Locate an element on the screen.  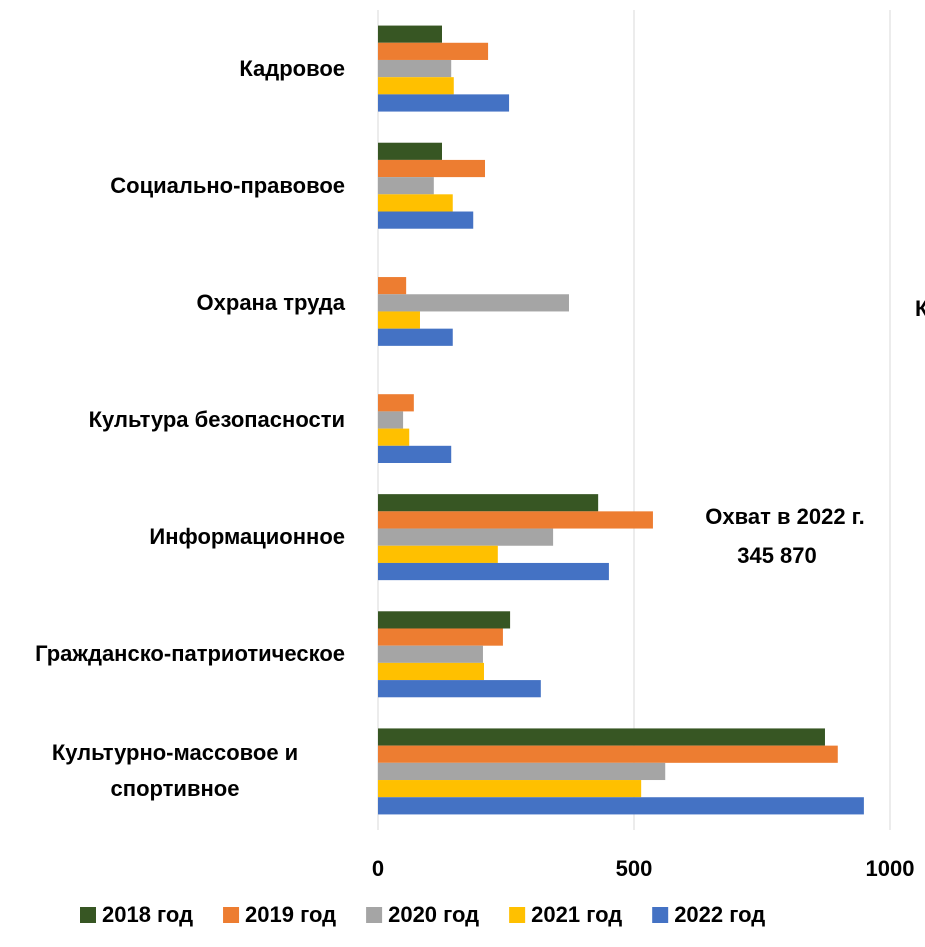
y-tick-label-box: Гражданско-патриотическое is located at coordinates (175, 654).